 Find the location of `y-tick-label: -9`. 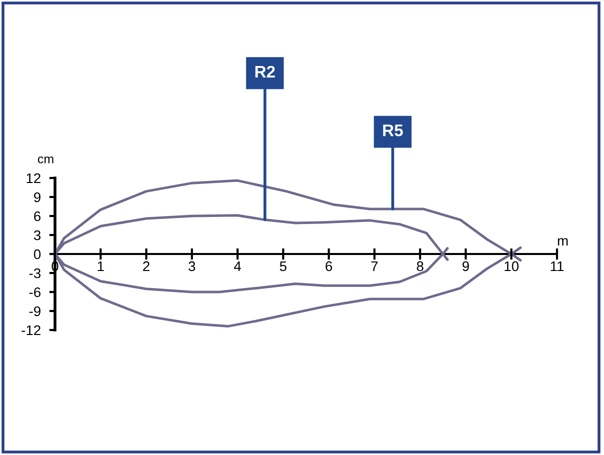

y-tick-label: -9 is located at coordinates (34, 311).